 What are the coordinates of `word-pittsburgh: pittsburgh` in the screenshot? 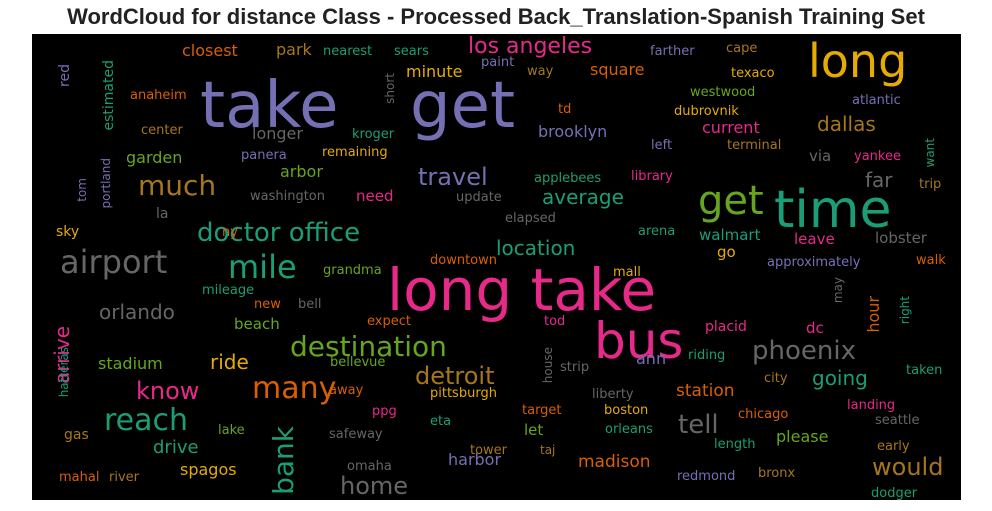 It's located at (463, 393).